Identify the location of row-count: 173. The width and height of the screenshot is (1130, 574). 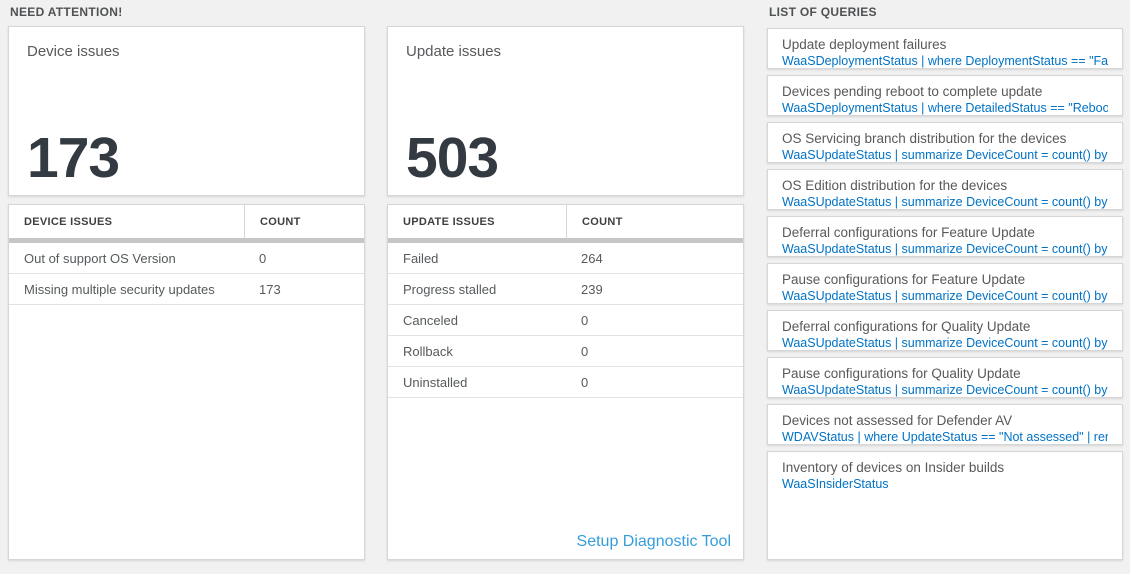
(270, 289).